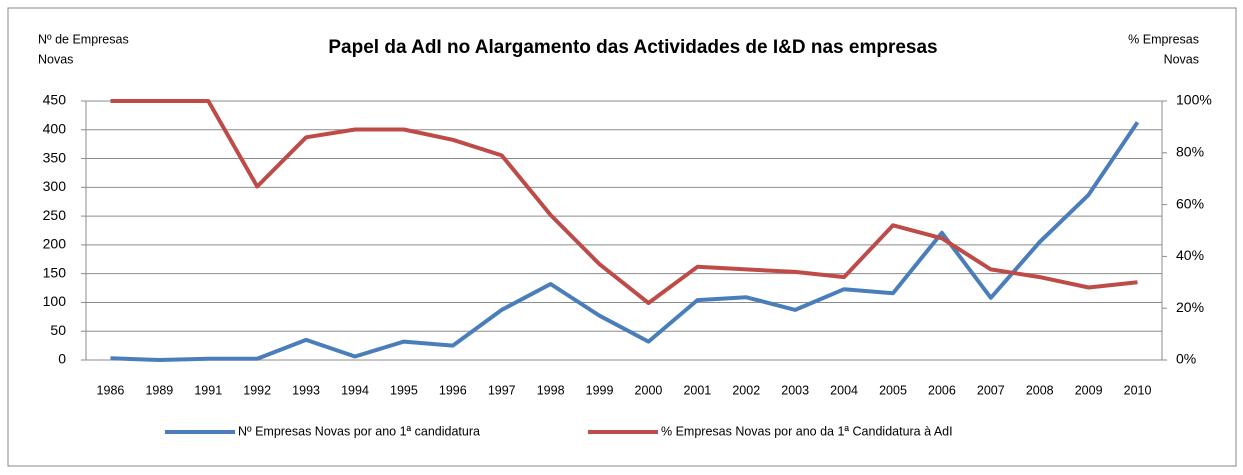 This screenshot has width=1243, height=475. What do you see at coordinates (355, 390) in the screenshot?
I see `x-tick-label: 1994` at bounding box center [355, 390].